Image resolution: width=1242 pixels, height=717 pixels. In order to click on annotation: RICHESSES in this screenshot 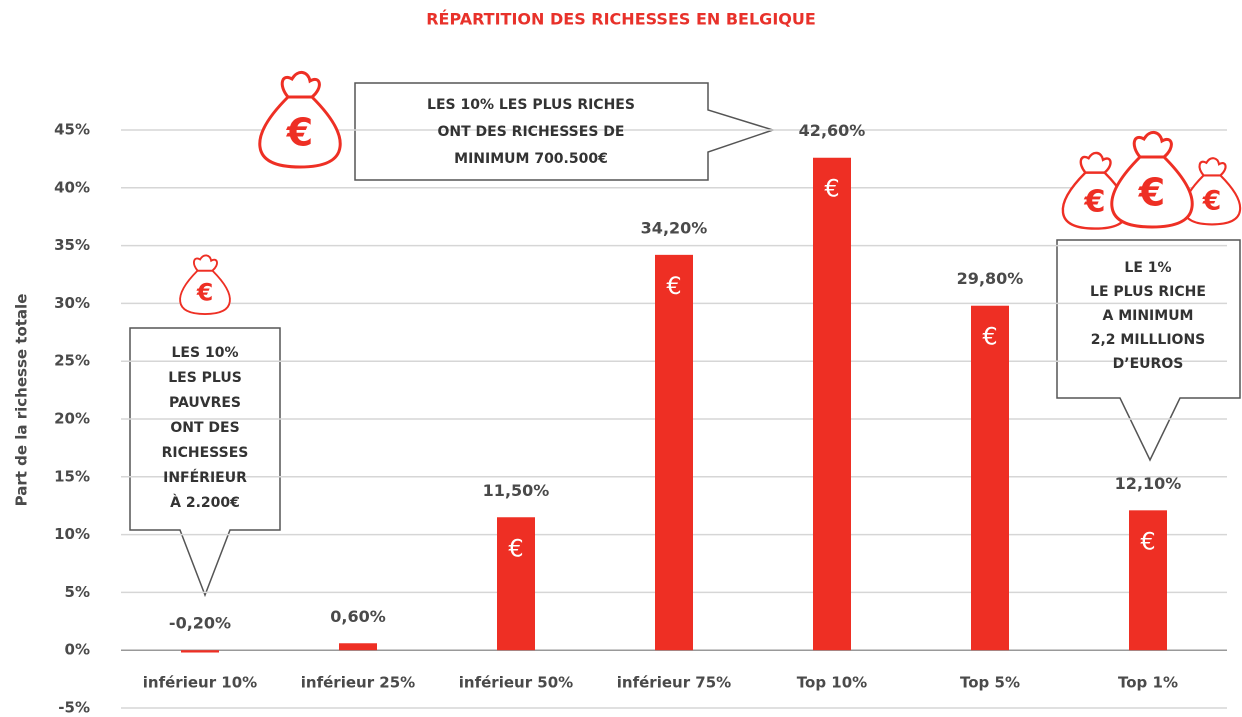, I will do `click(205, 453)`.